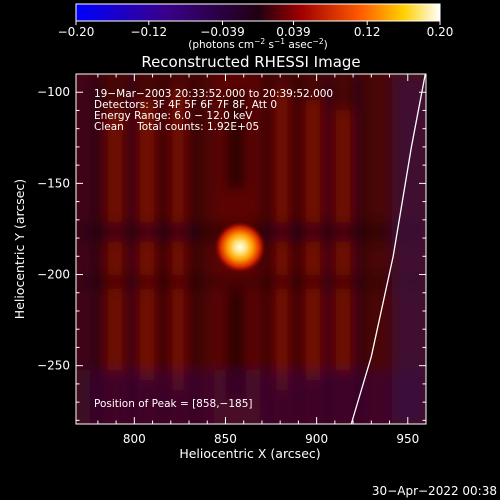  I want to click on x-tick-label: 850, so click(225, 439).